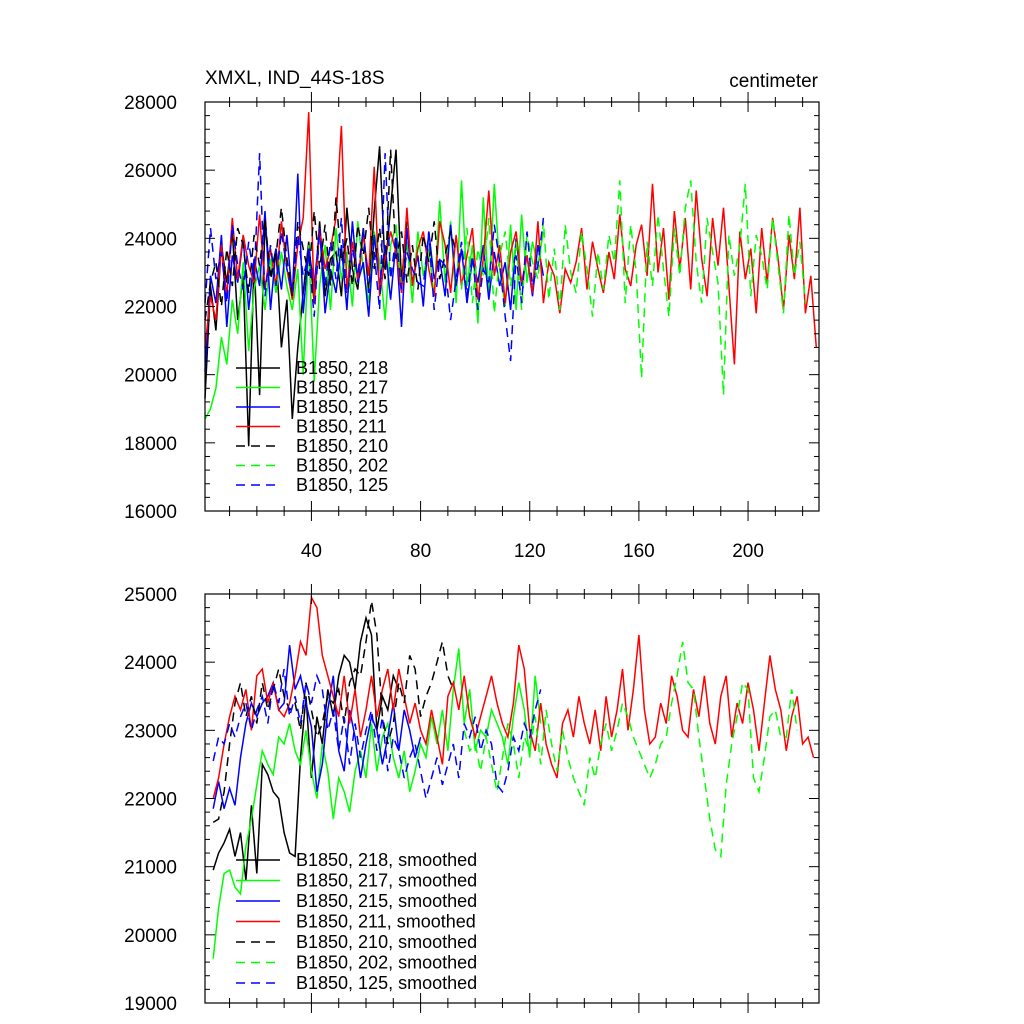  Describe the element at coordinates (150, 512) in the screenshot. I see `y-tick-label: 16000` at that location.